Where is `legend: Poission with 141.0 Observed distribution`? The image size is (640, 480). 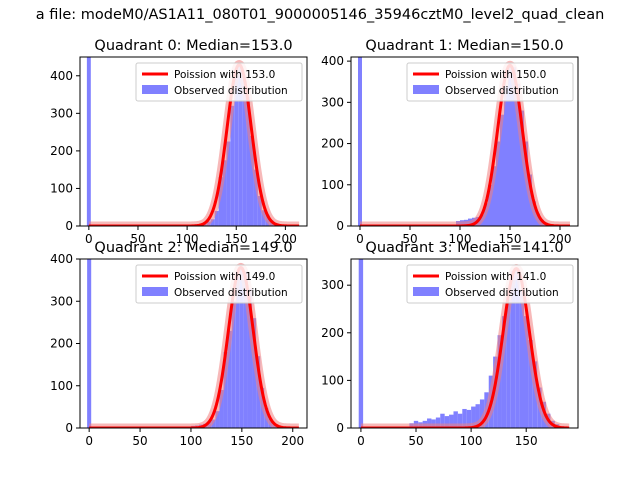 legend: Poission with 141.0 Observed distribution is located at coordinates (490, 284).